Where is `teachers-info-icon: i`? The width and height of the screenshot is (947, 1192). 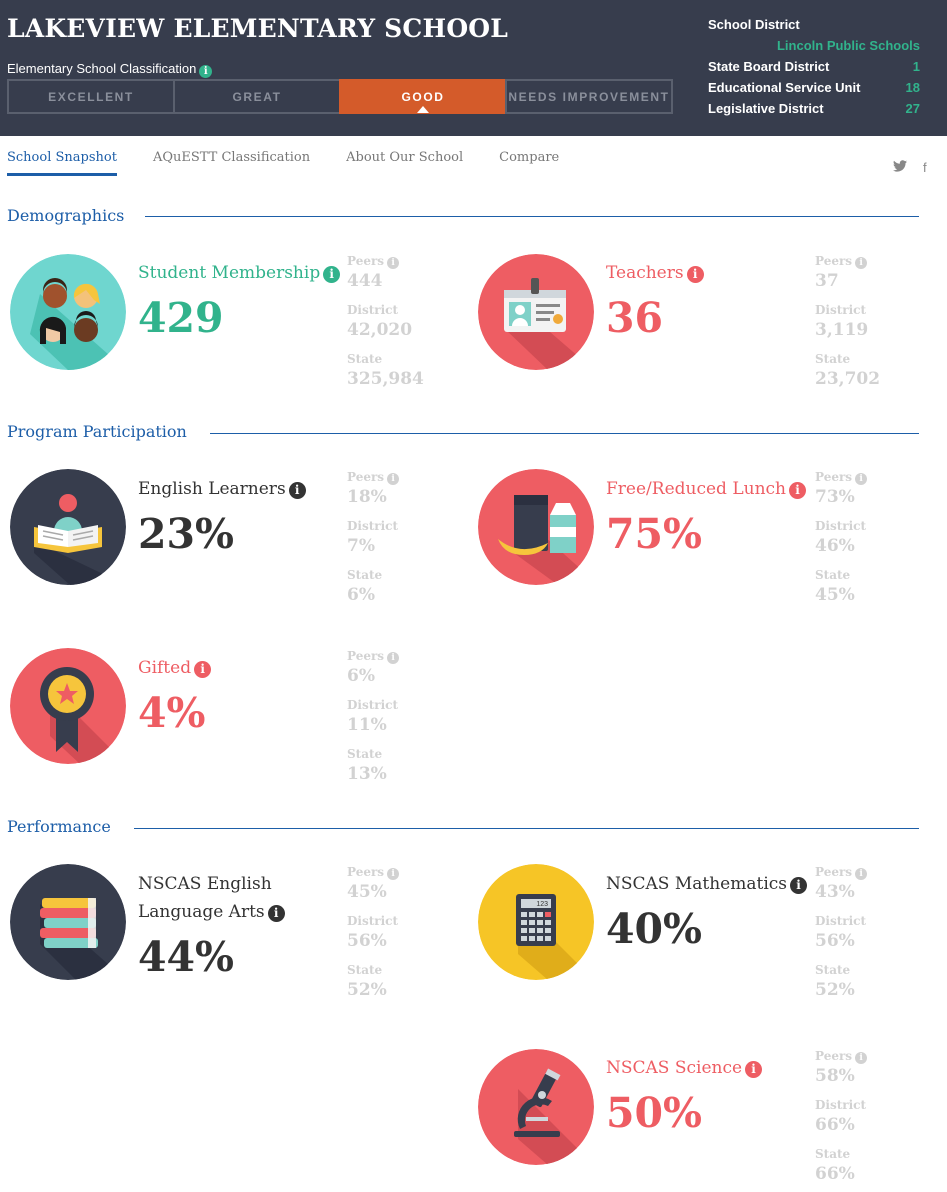 teachers-info-icon: i is located at coordinates (695, 274).